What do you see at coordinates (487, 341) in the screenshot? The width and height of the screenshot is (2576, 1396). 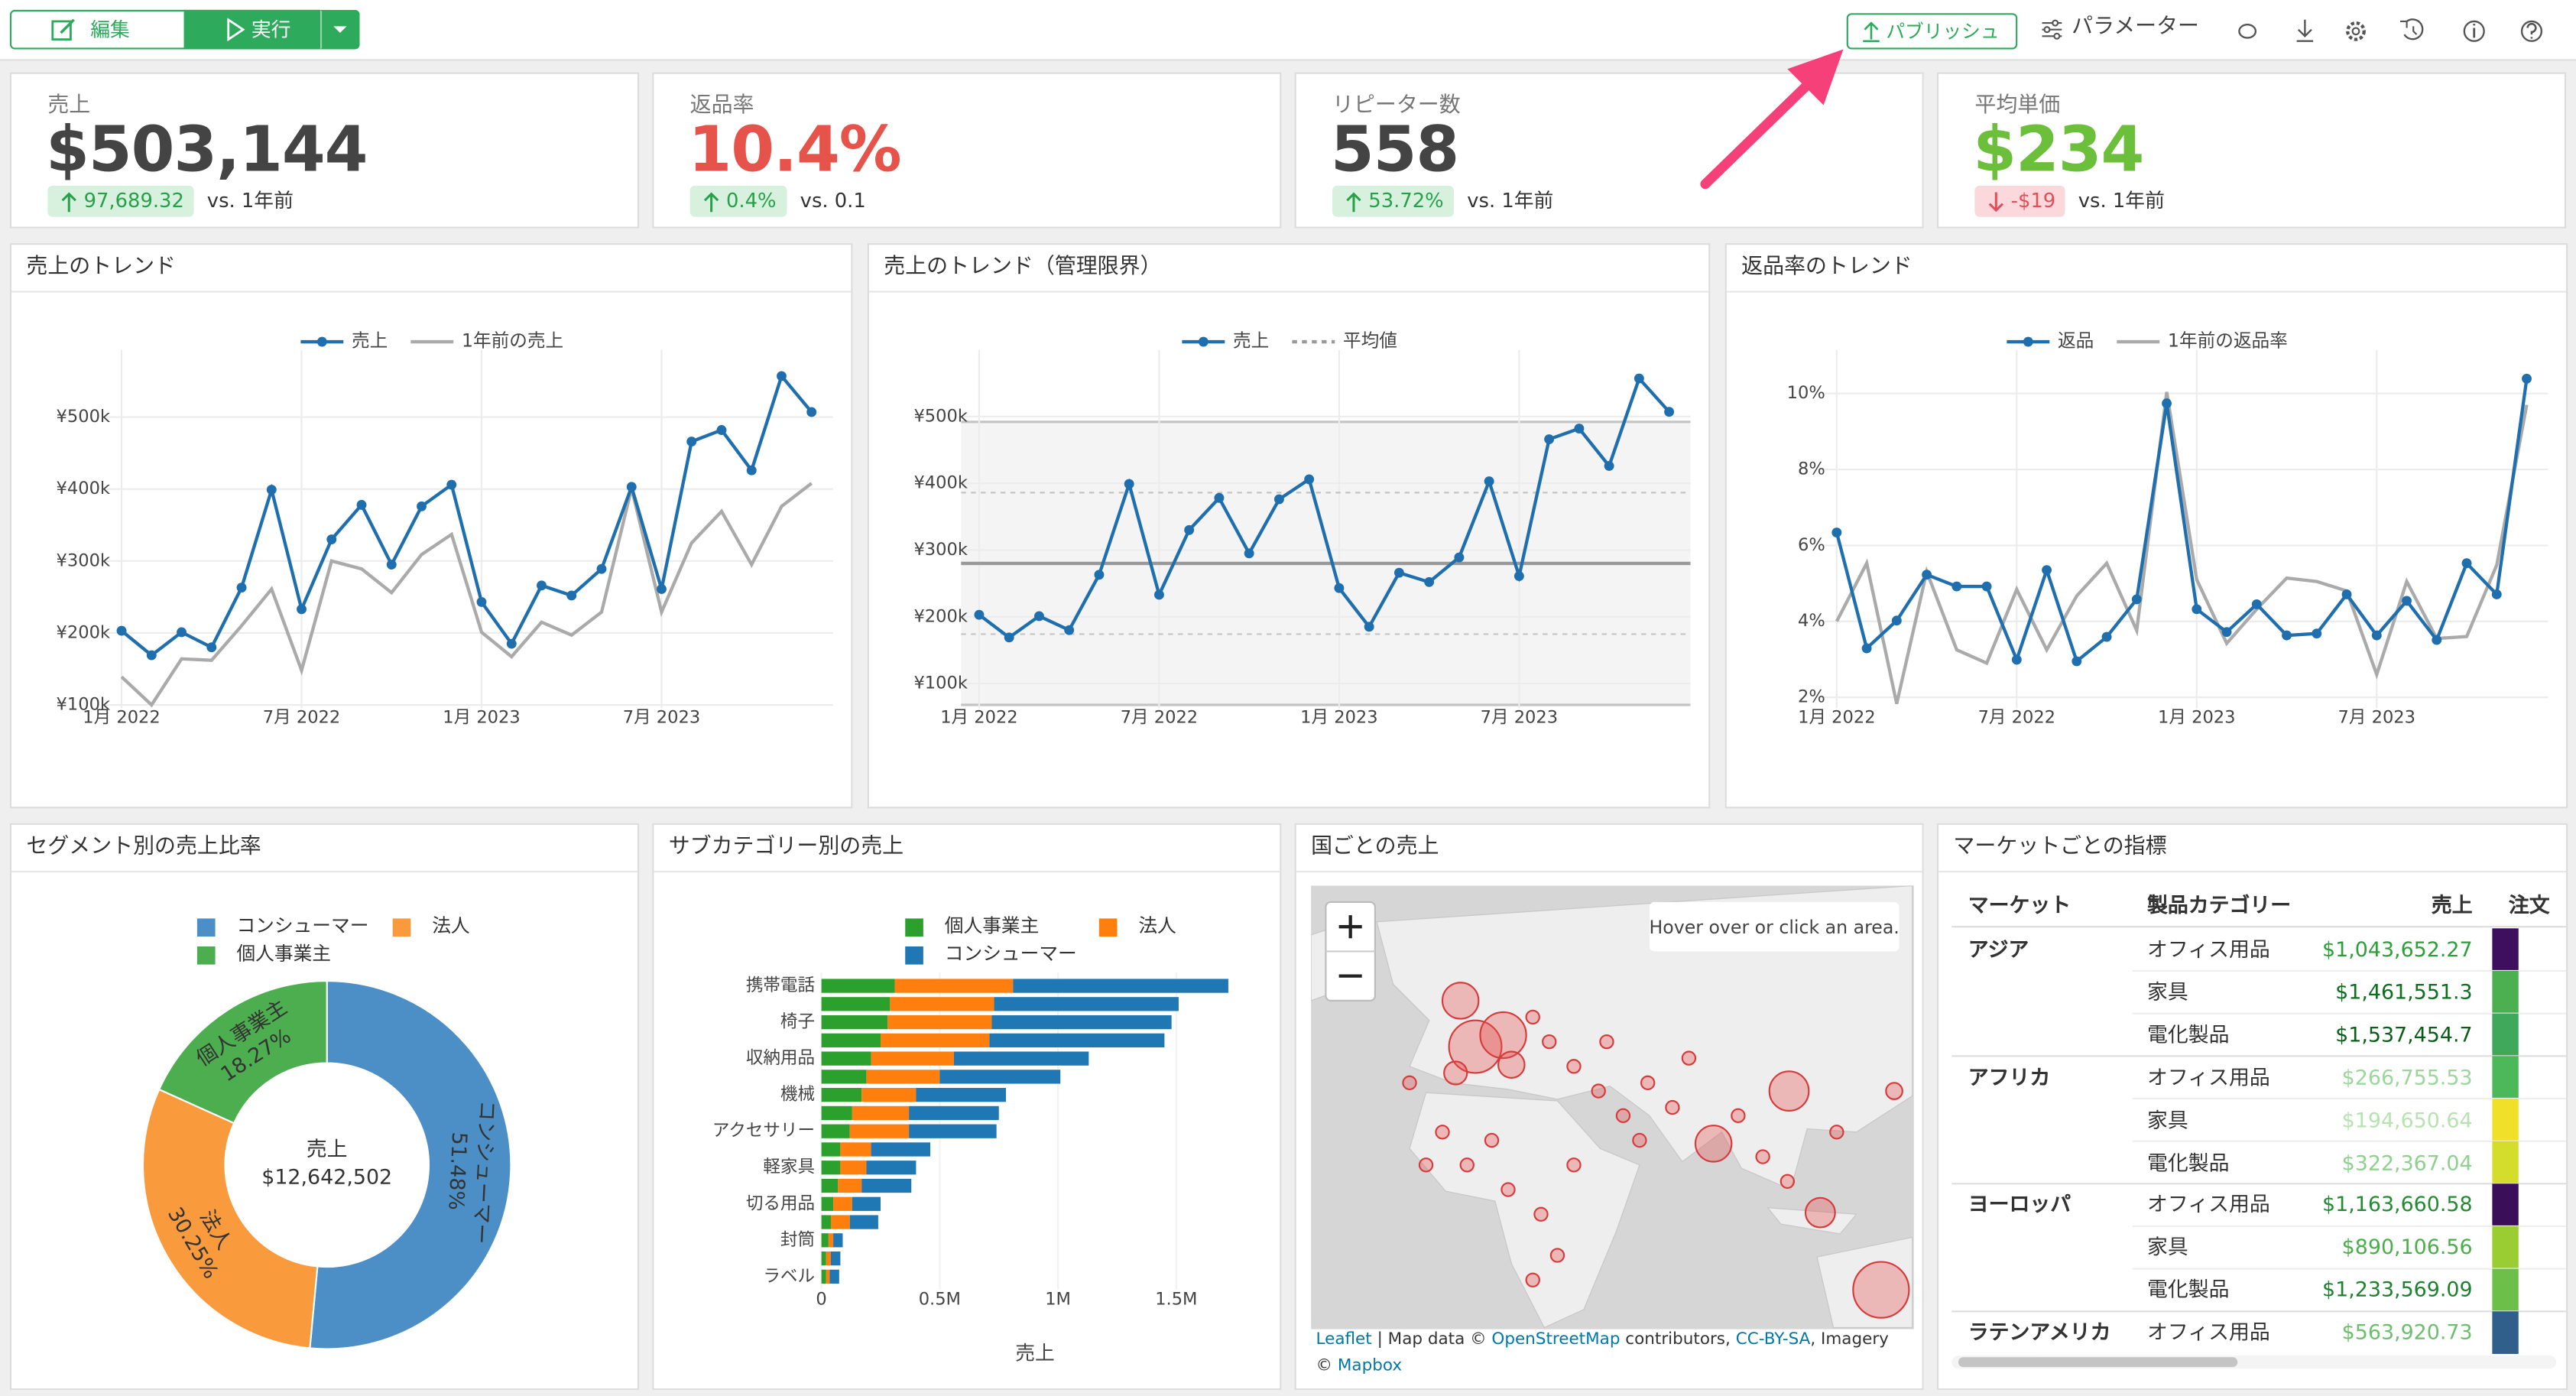 I see `legend-item: 1年前の売上` at bounding box center [487, 341].